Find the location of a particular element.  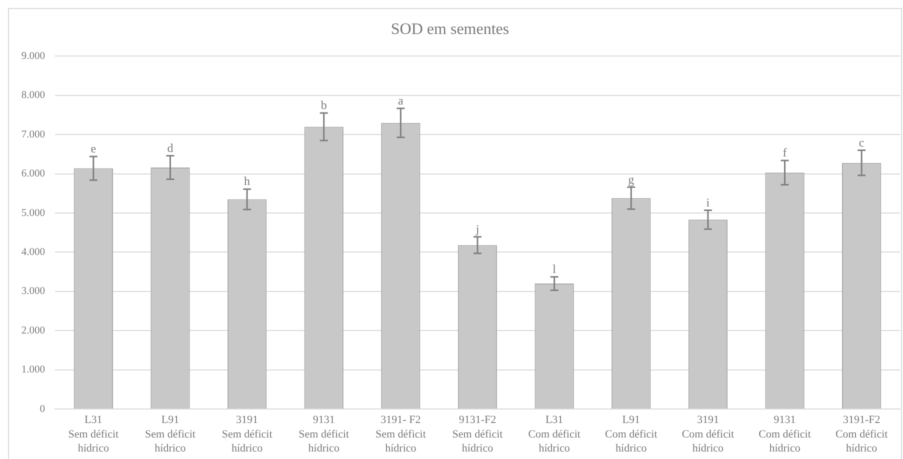

x-tick-label: 9131 Com déficit hídrico is located at coordinates (784, 434).